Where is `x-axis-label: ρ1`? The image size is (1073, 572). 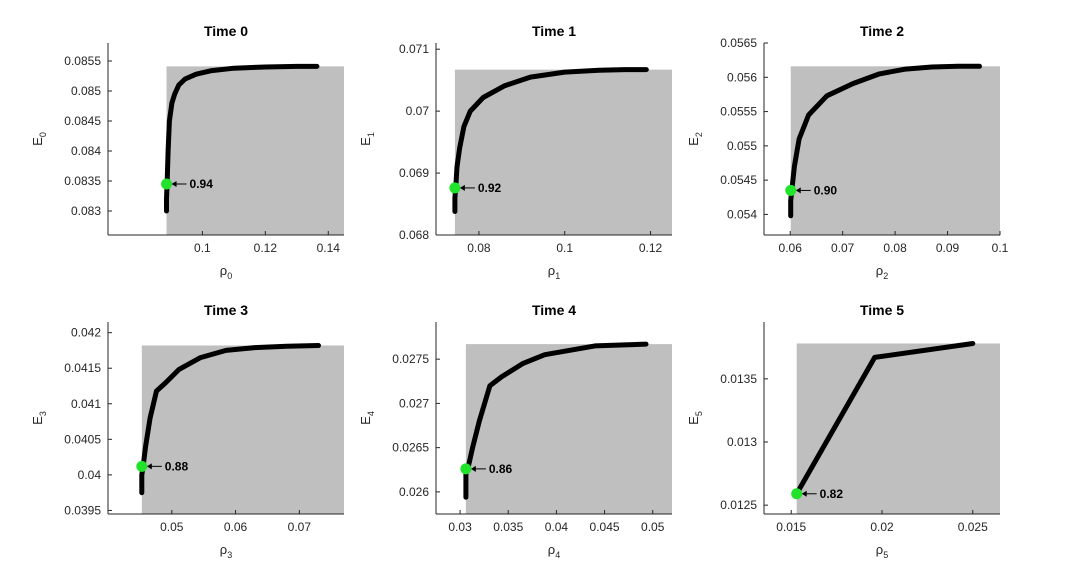 x-axis-label: ρ1 is located at coordinates (554, 272).